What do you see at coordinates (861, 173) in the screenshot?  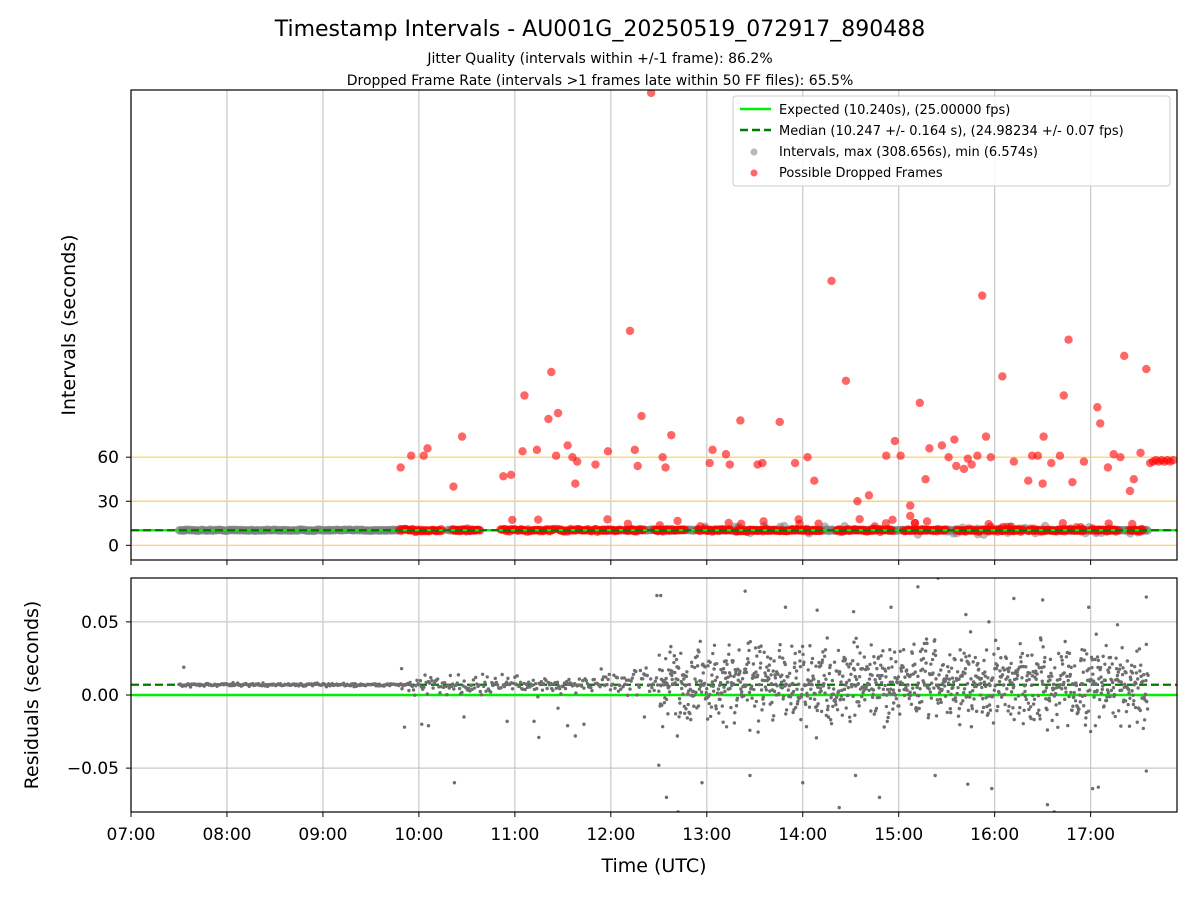 I see `legend-dropped-label: Possible Dropped Frames` at bounding box center [861, 173].